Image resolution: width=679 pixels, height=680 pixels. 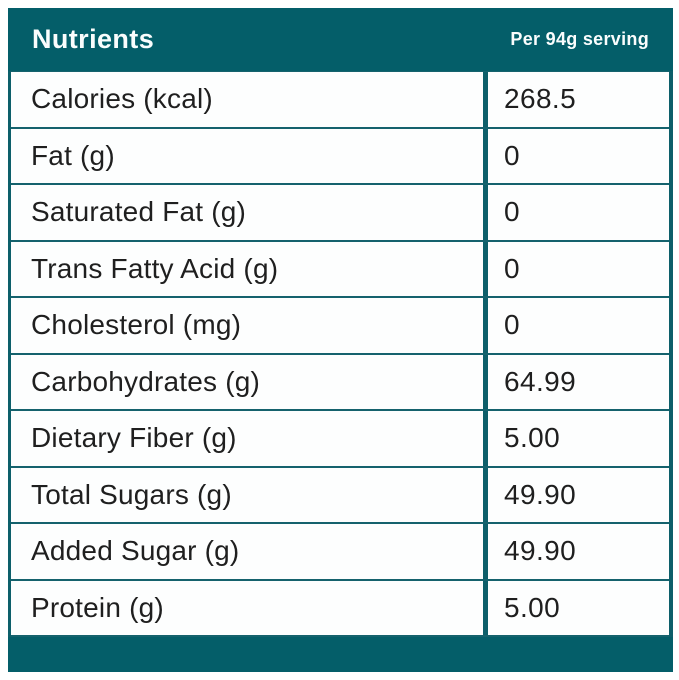 I want to click on nutrient-name-cell: Trans Fatty Acid (g), so click(x=155, y=268).